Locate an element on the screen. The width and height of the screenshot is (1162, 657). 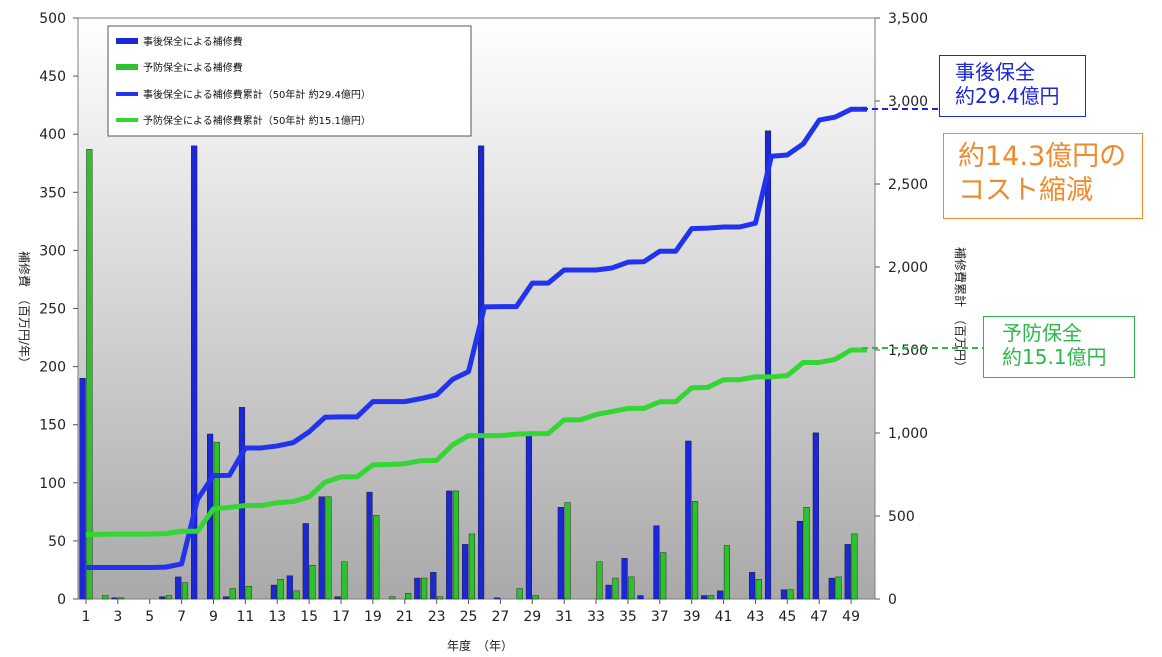
x-tick-label: 9 is located at coordinates (213, 617).